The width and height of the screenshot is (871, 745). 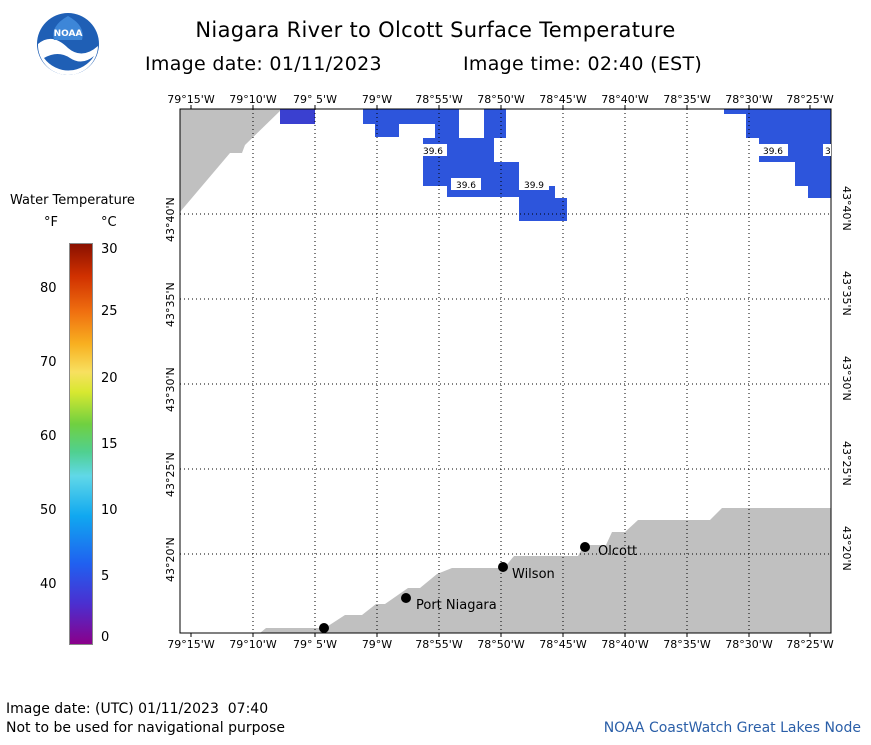 What do you see at coordinates (109, 311) in the screenshot?
I see `legend-c-tick: 25` at bounding box center [109, 311].